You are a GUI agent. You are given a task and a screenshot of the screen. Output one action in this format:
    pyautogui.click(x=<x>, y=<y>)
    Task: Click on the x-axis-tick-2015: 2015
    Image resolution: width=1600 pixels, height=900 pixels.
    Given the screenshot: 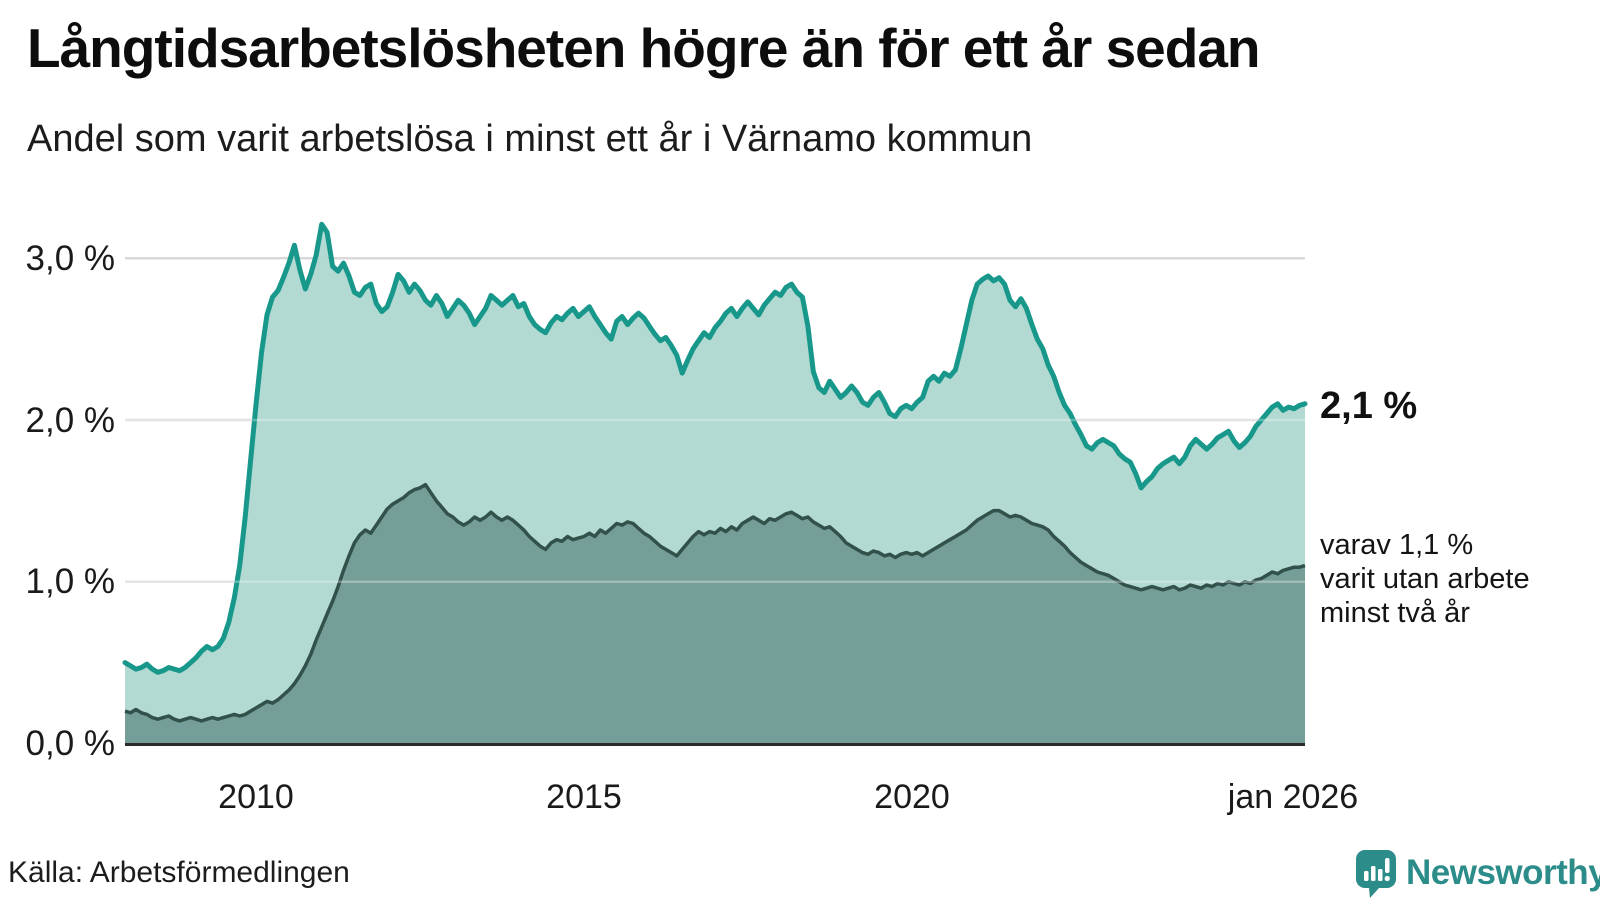 What is the action you would take?
    pyautogui.click(x=584, y=797)
    